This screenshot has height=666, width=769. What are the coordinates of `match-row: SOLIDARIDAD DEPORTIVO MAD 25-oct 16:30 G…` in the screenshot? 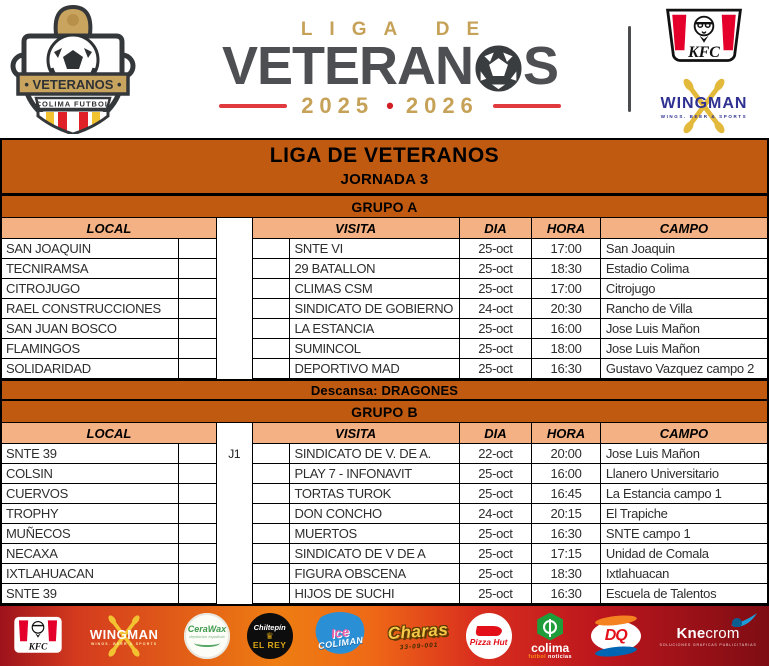 It's located at (384, 369).